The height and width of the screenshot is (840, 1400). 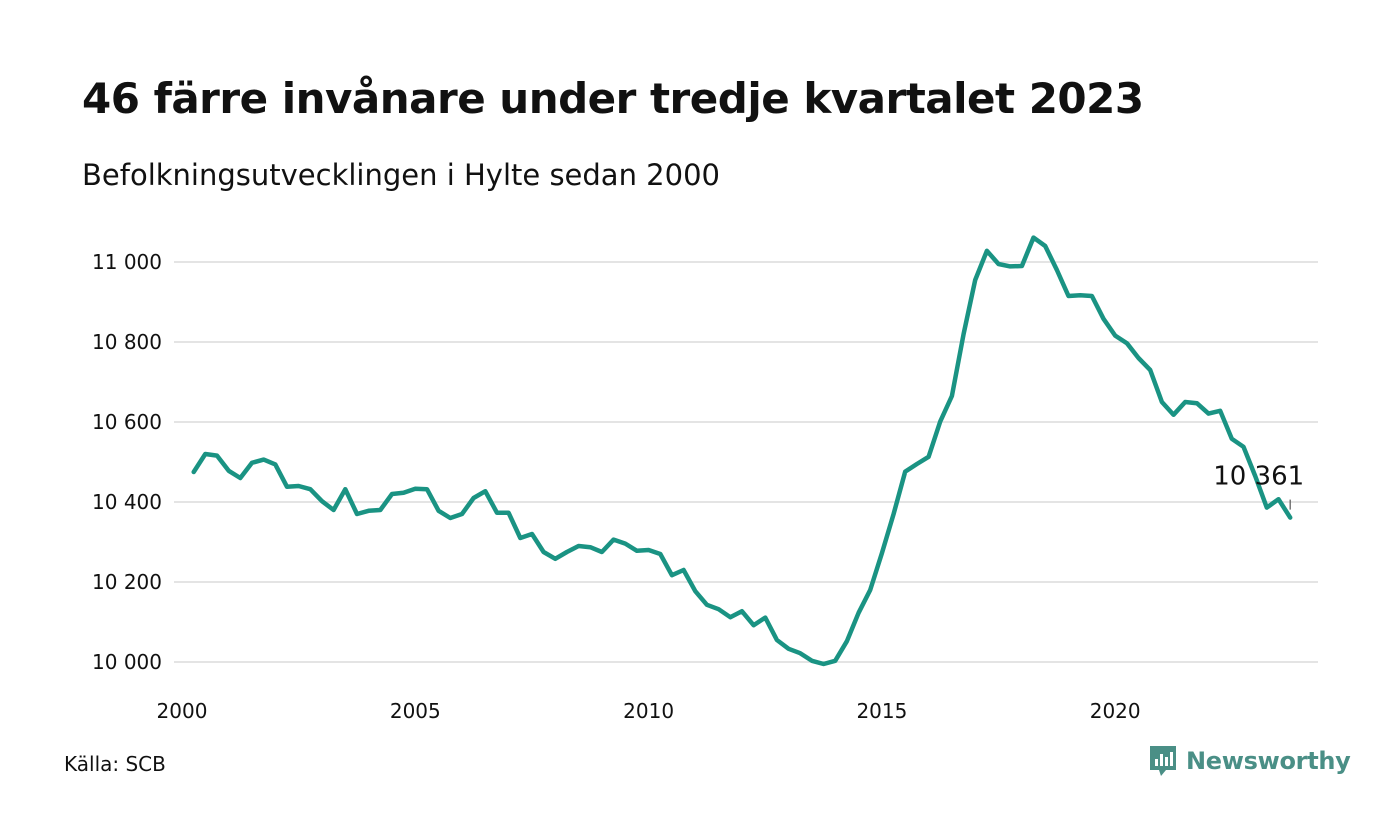 What do you see at coordinates (127, 342) in the screenshot?
I see `y-tick-label: 10 800` at bounding box center [127, 342].